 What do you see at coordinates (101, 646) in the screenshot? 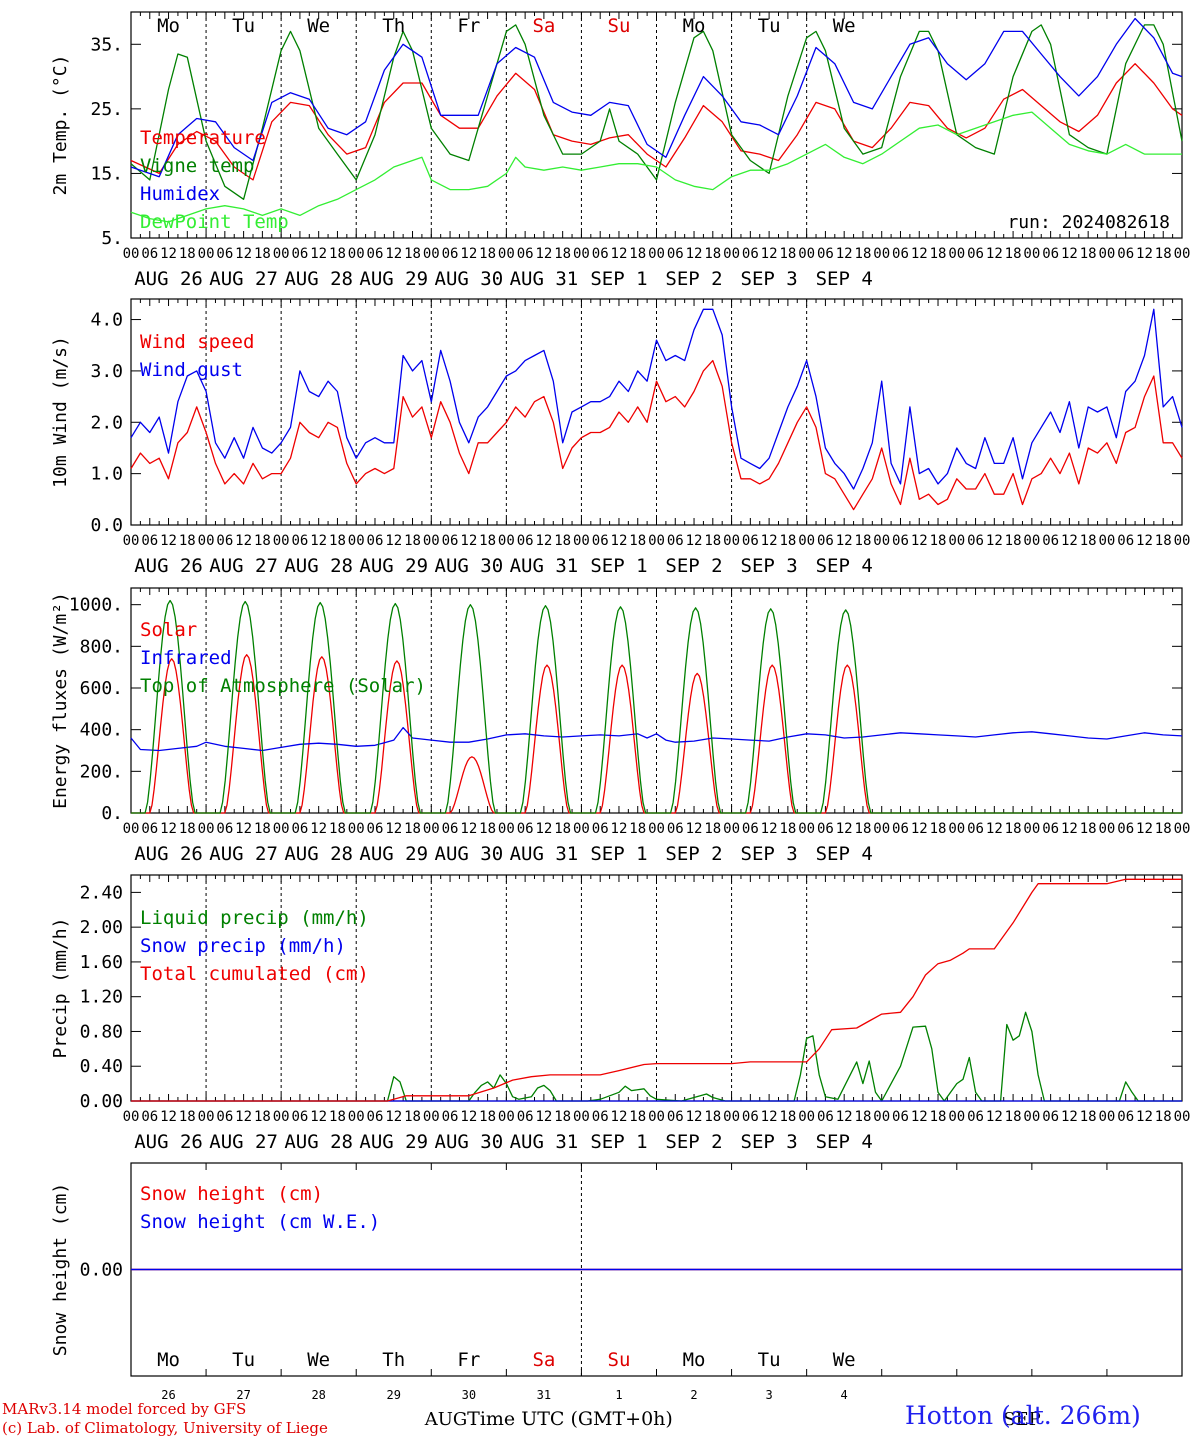
I see `y-tick-label: 800.` at bounding box center [101, 646].